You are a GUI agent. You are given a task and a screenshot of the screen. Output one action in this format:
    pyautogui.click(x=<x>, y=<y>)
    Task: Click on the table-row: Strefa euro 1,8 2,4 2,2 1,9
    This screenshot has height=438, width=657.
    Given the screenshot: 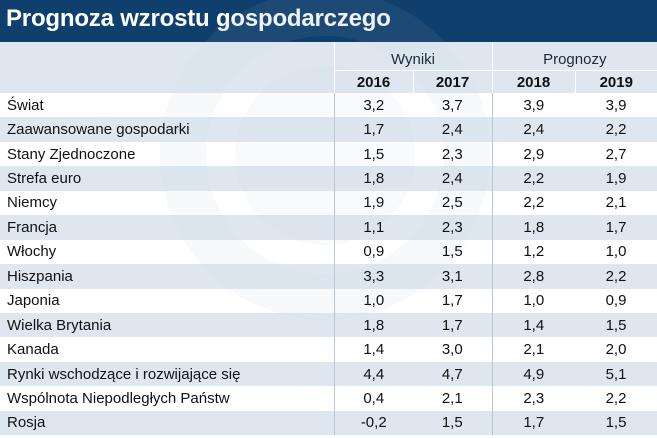 What is the action you would take?
    pyautogui.click(x=328, y=178)
    